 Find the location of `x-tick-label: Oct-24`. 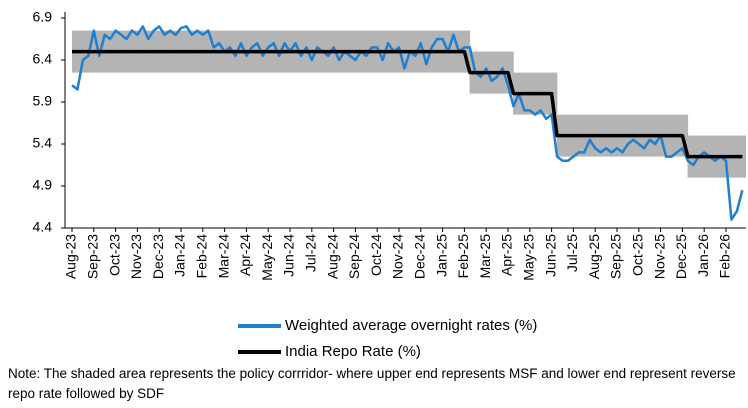

x-tick-label: Oct-24 is located at coordinates (376, 255).